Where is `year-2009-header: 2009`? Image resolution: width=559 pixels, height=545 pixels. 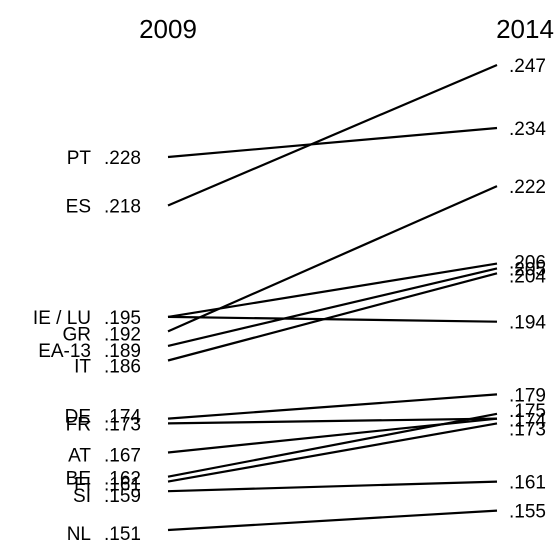
year-2009-header: 2009 is located at coordinates (168, 29).